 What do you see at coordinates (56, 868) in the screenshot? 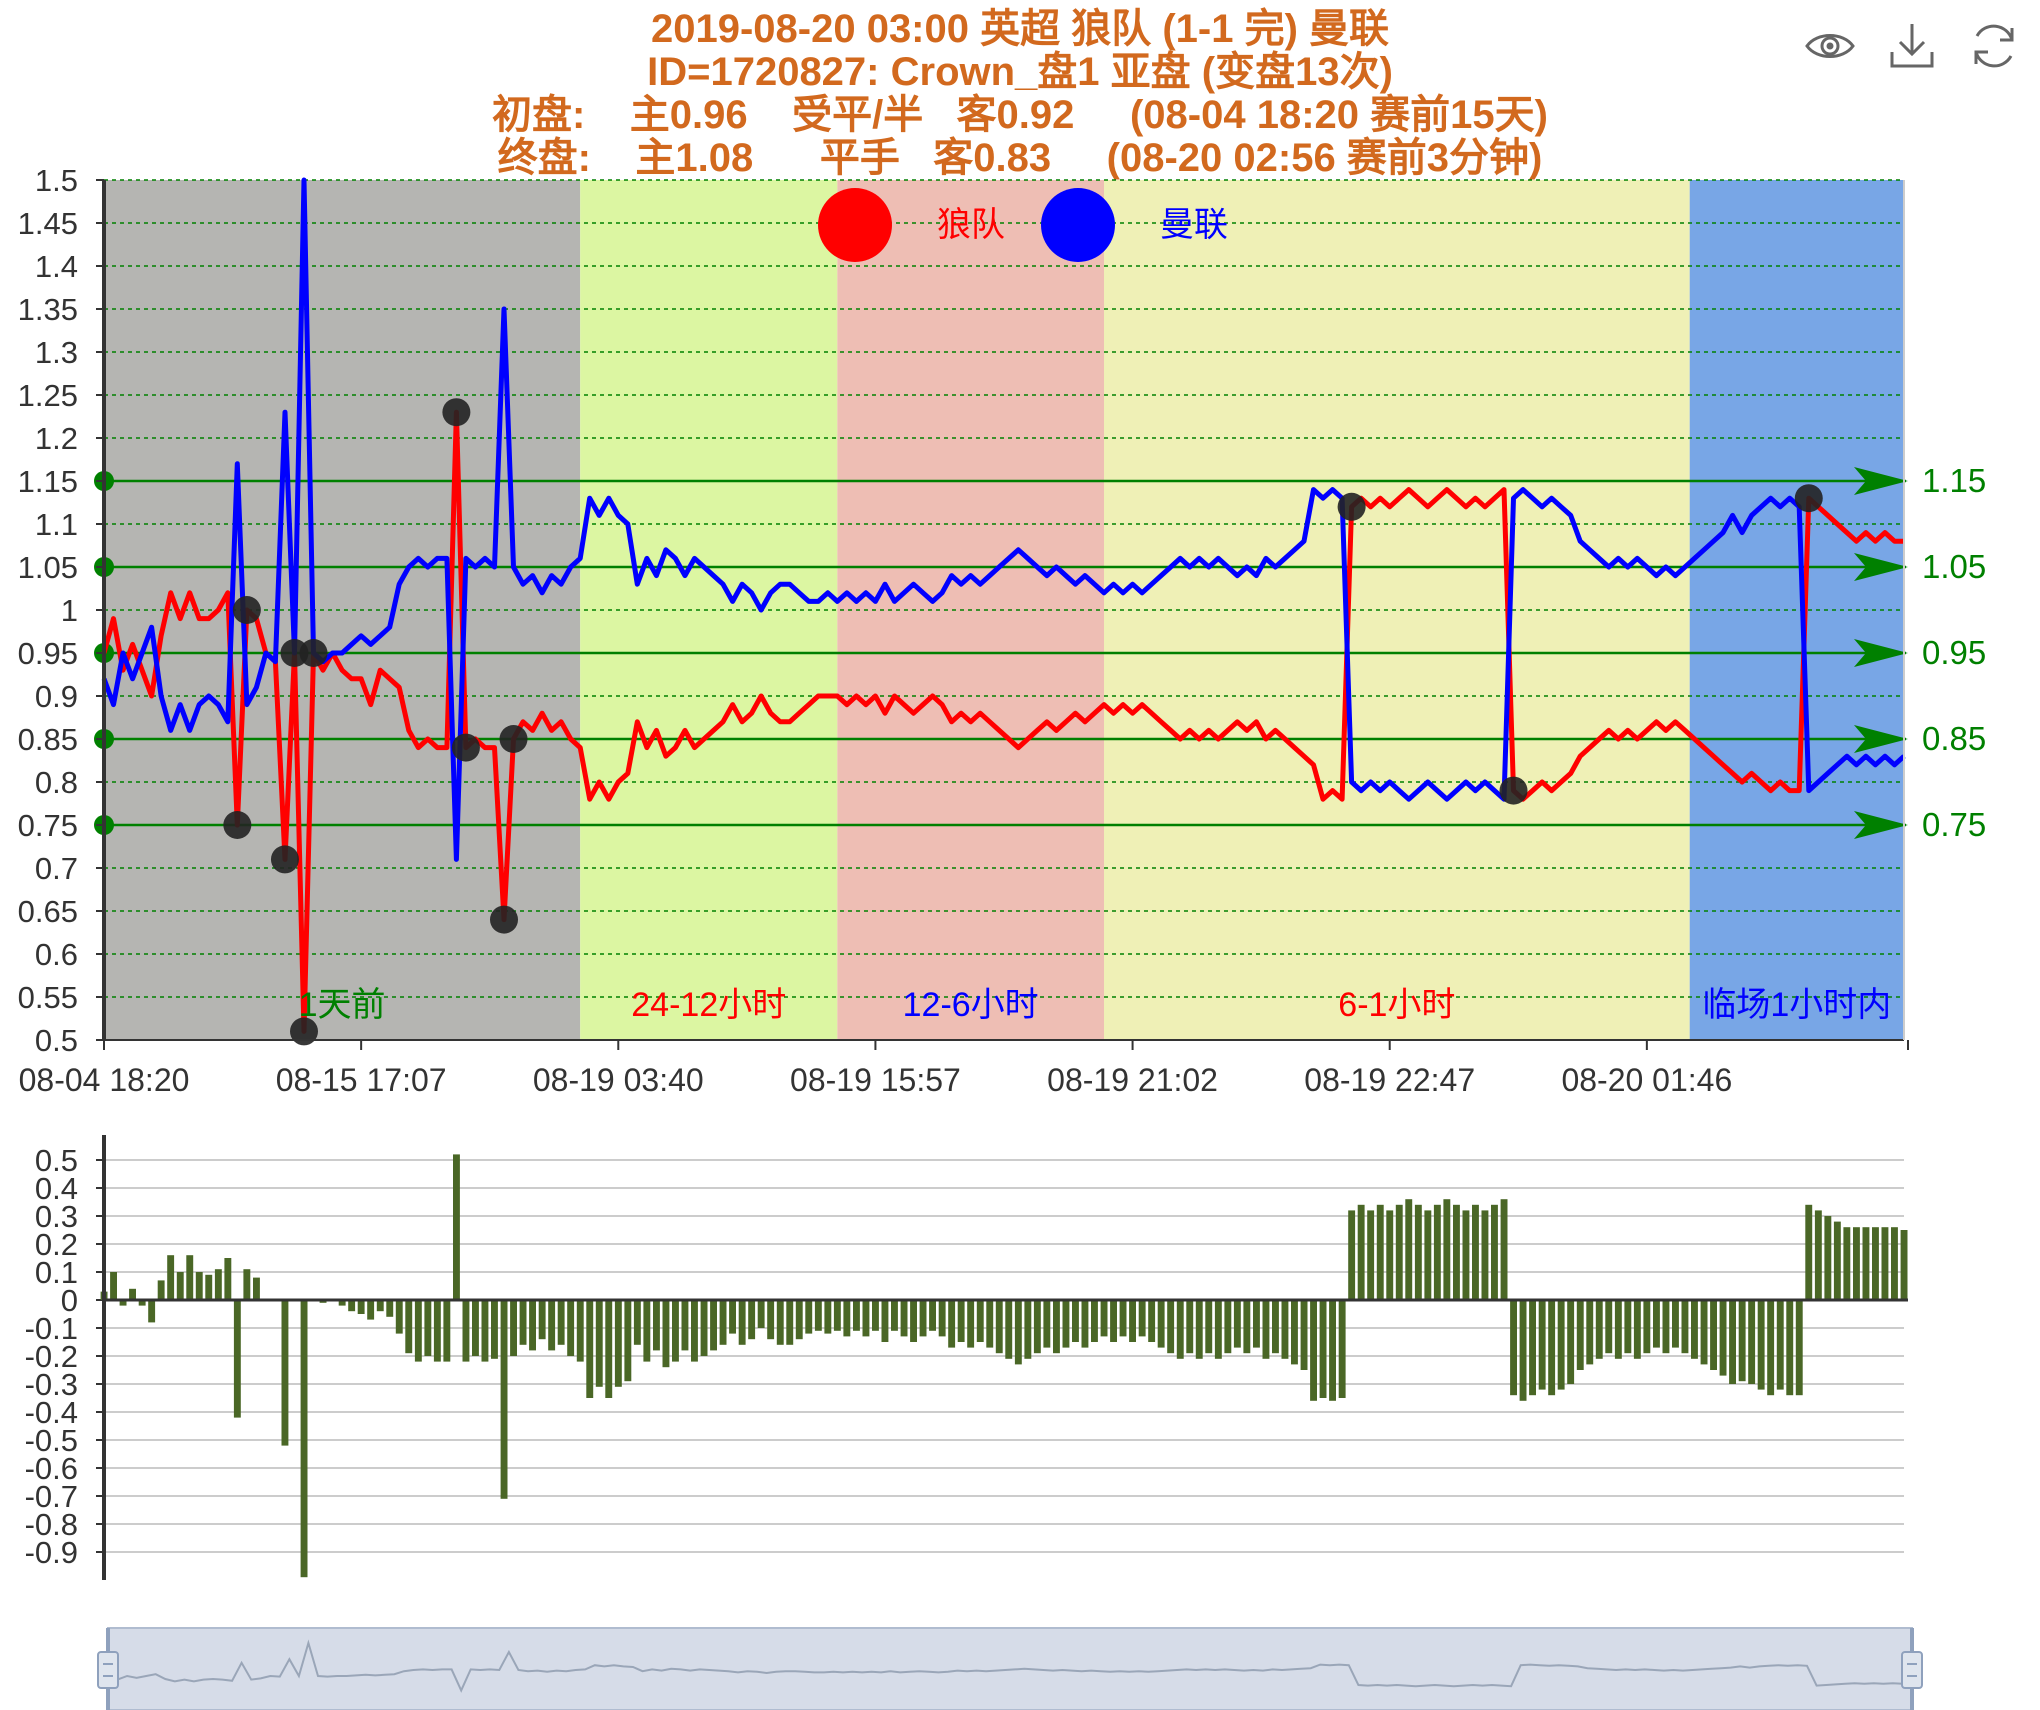
I see `y-tick-label: 0.7` at bounding box center [56, 868].